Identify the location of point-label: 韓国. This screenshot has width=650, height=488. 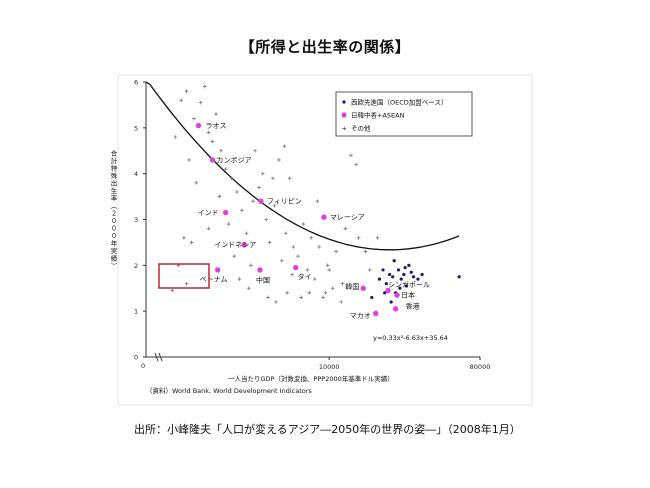
(352, 286).